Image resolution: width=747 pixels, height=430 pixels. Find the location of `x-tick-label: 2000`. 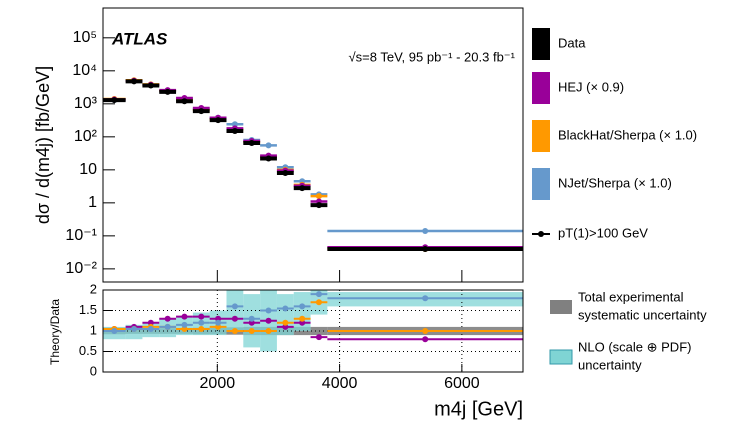

x-tick-label: 2000 is located at coordinates (218, 383).